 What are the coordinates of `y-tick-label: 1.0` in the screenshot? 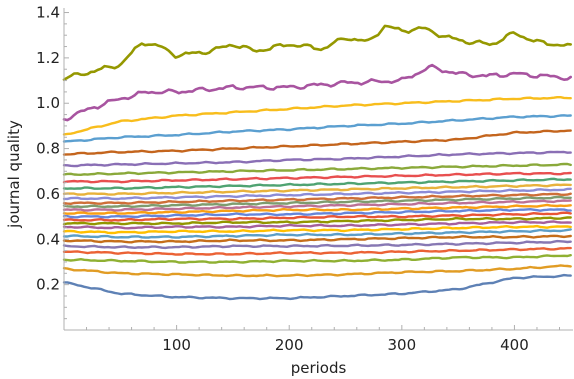 It's located at (48, 103).